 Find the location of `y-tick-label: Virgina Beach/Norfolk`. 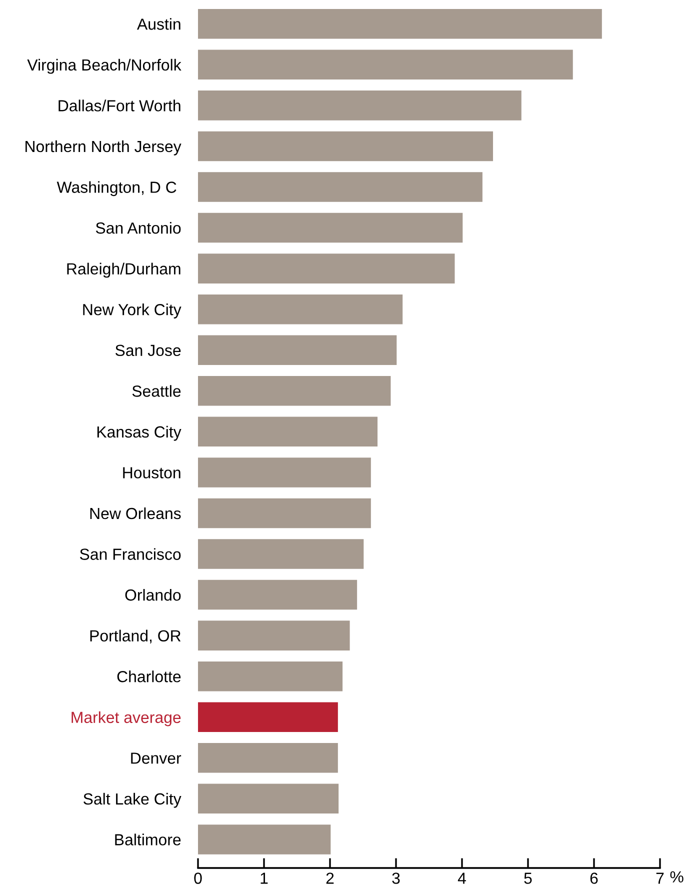

y-tick-label: Virgina Beach/Norfolk is located at coordinates (104, 66).